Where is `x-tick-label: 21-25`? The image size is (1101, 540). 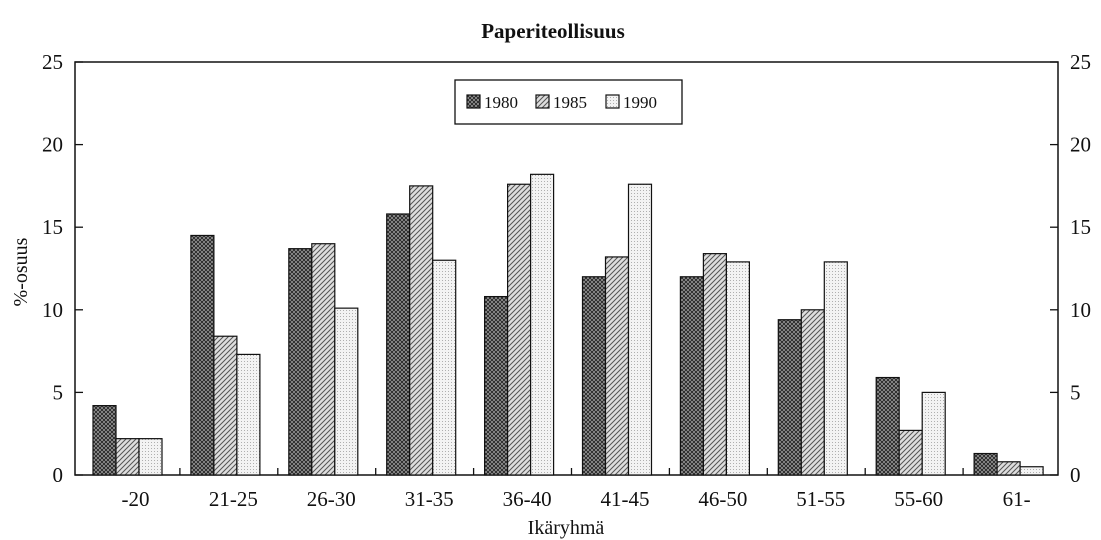 x-tick-label: 21-25 is located at coordinates (233, 499).